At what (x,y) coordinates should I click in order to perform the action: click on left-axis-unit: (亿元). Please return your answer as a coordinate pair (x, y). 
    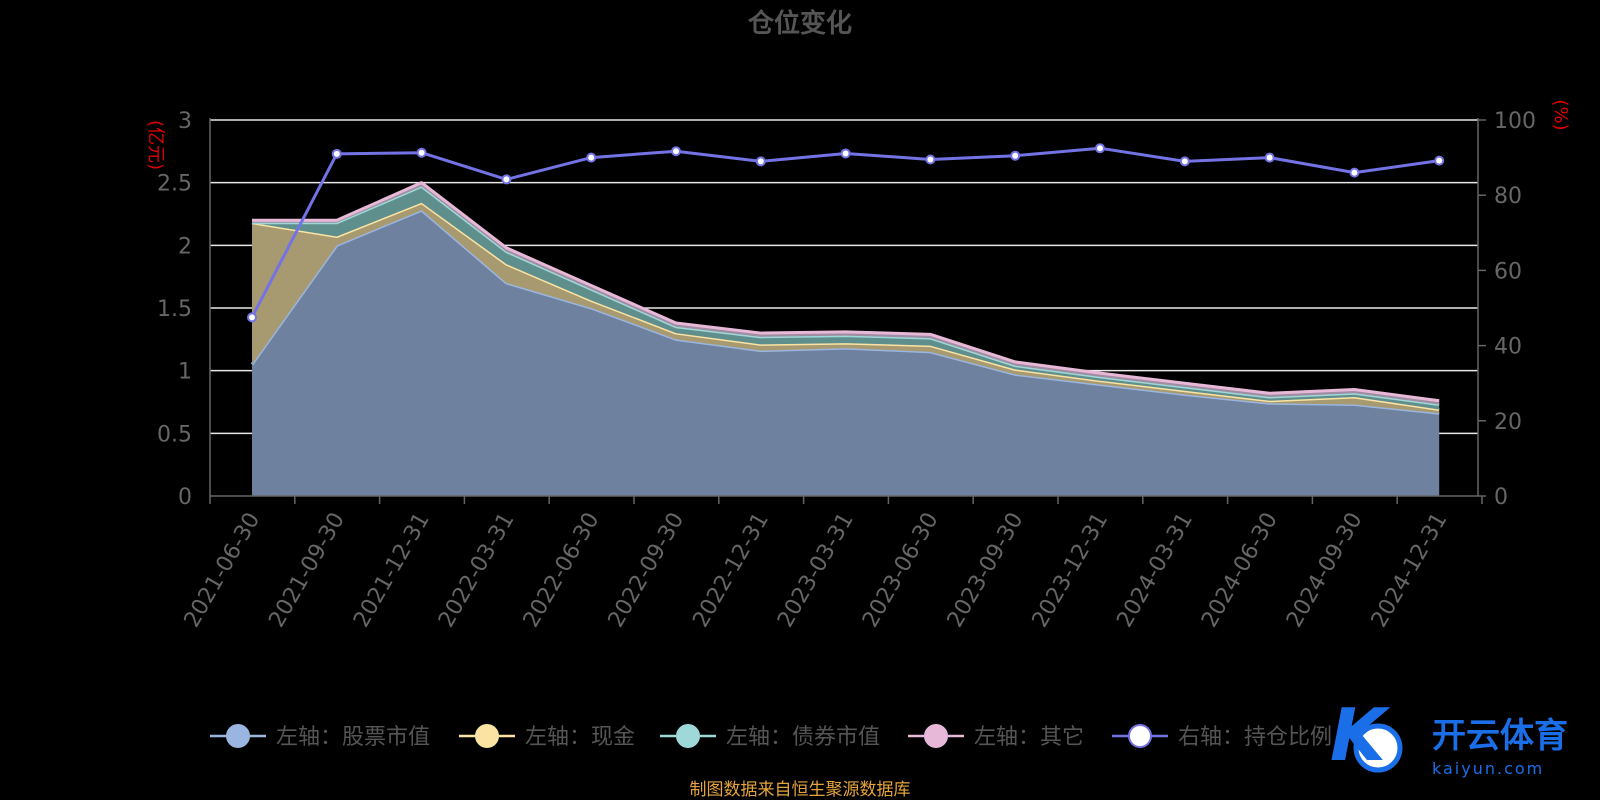
    Looking at the image, I should click on (155, 145).